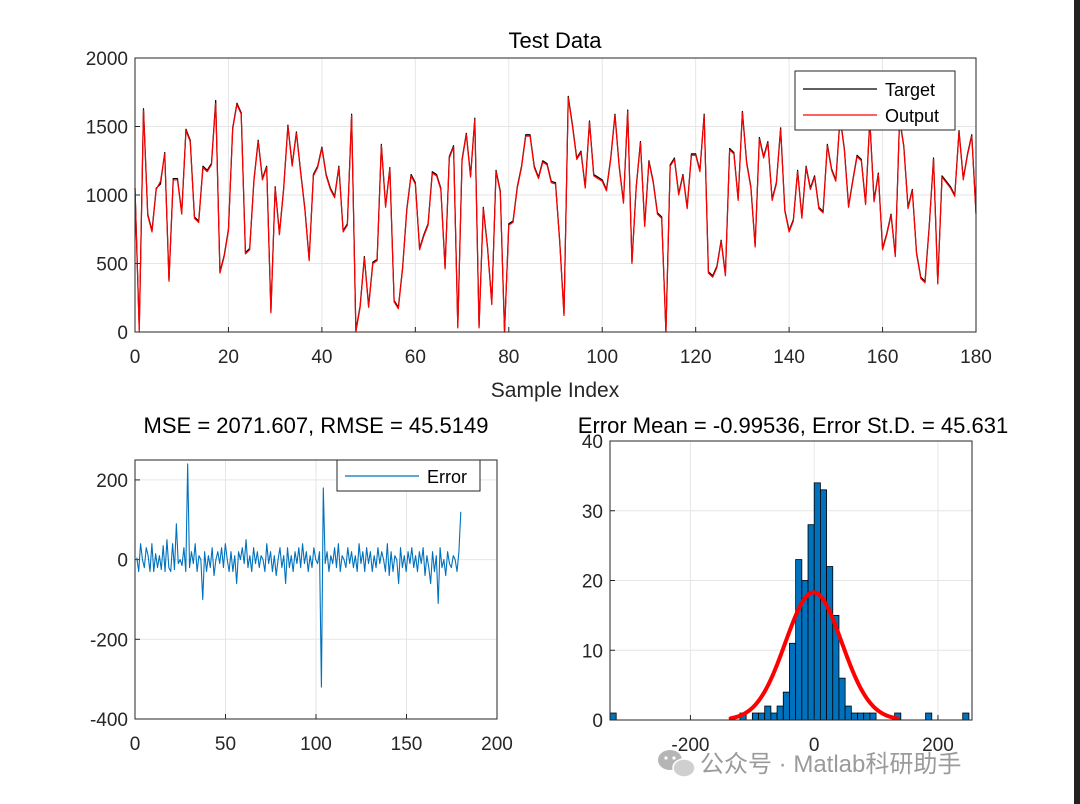 The image size is (1080, 804). I want to click on error-ytick-label: 0, so click(122, 561).